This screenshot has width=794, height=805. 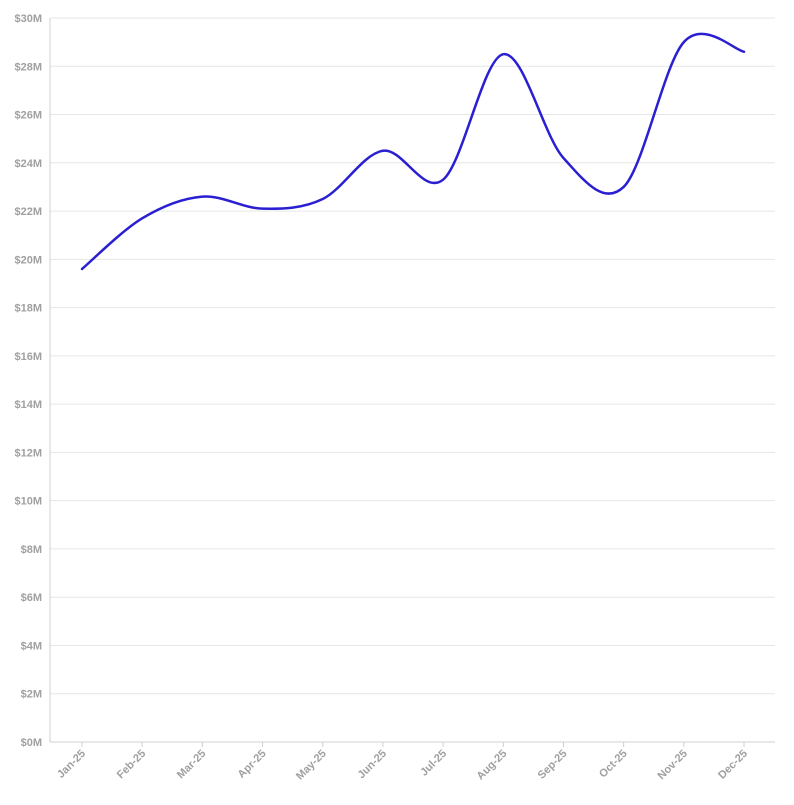 What do you see at coordinates (28, 309) in the screenshot?
I see `y-tick-label: $18M` at bounding box center [28, 309].